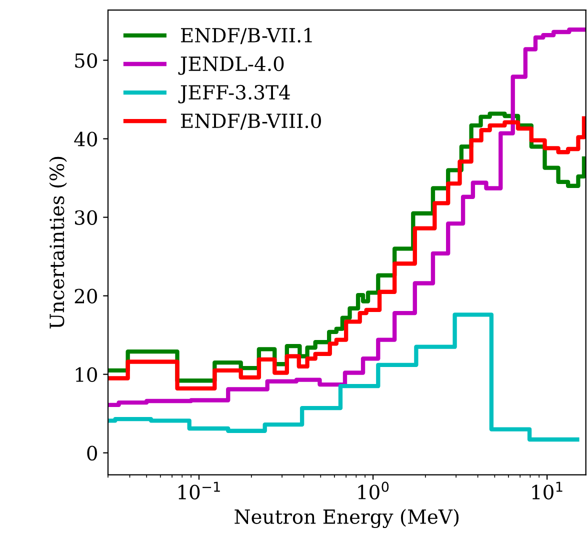 The width and height of the screenshot is (587, 556). Describe the element at coordinates (234, 94) in the screenshot. I see `legend-label: JEFF-3.3T4` at that location.